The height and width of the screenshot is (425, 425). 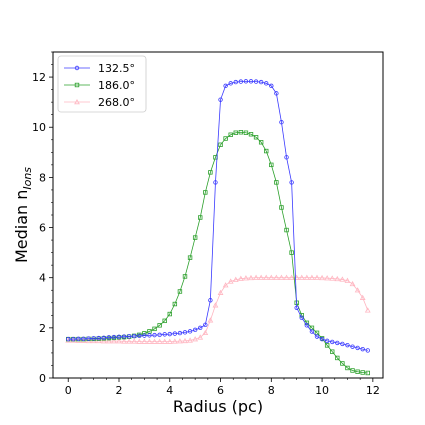 I want to click on x-tick-label: 2, so click(x=119, y=390).